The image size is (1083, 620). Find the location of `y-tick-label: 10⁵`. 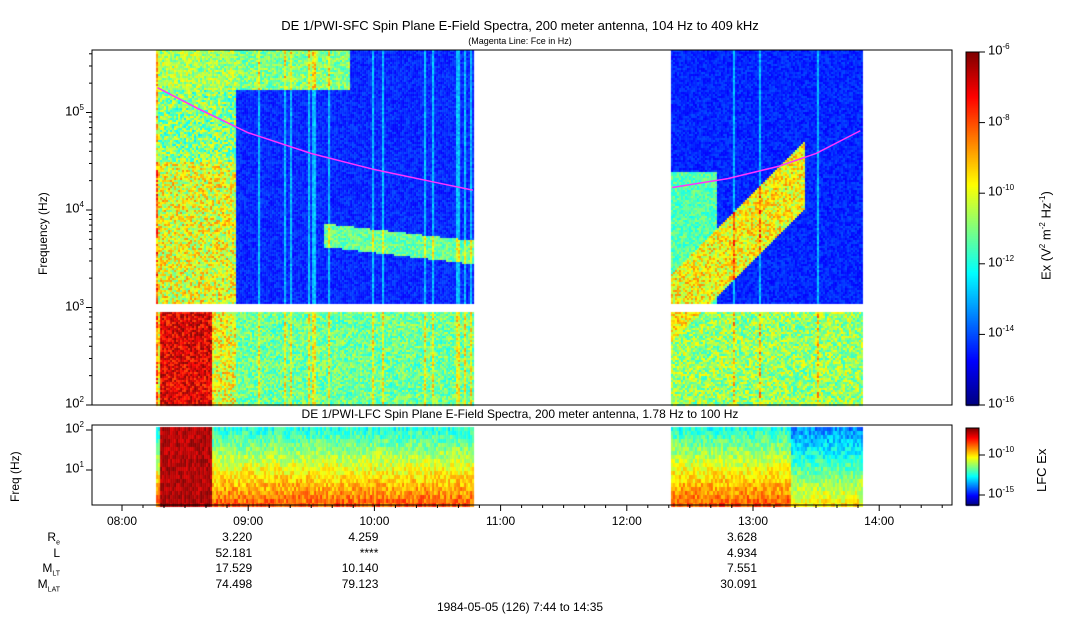

y-tick-label: 10⁵ is located at coordinates (74, 110).